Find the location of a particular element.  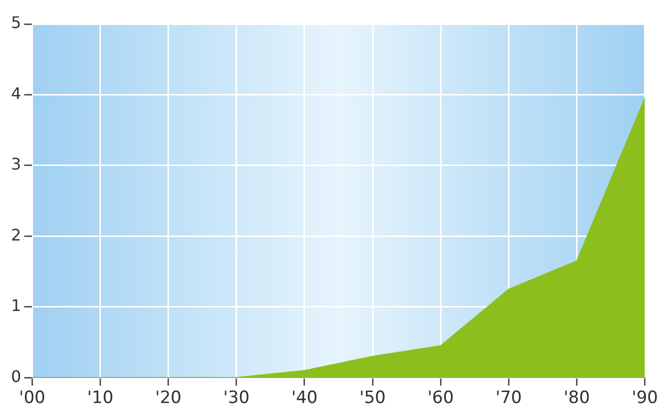

x-tick-label: '80 is located at coordinates (577, 398).